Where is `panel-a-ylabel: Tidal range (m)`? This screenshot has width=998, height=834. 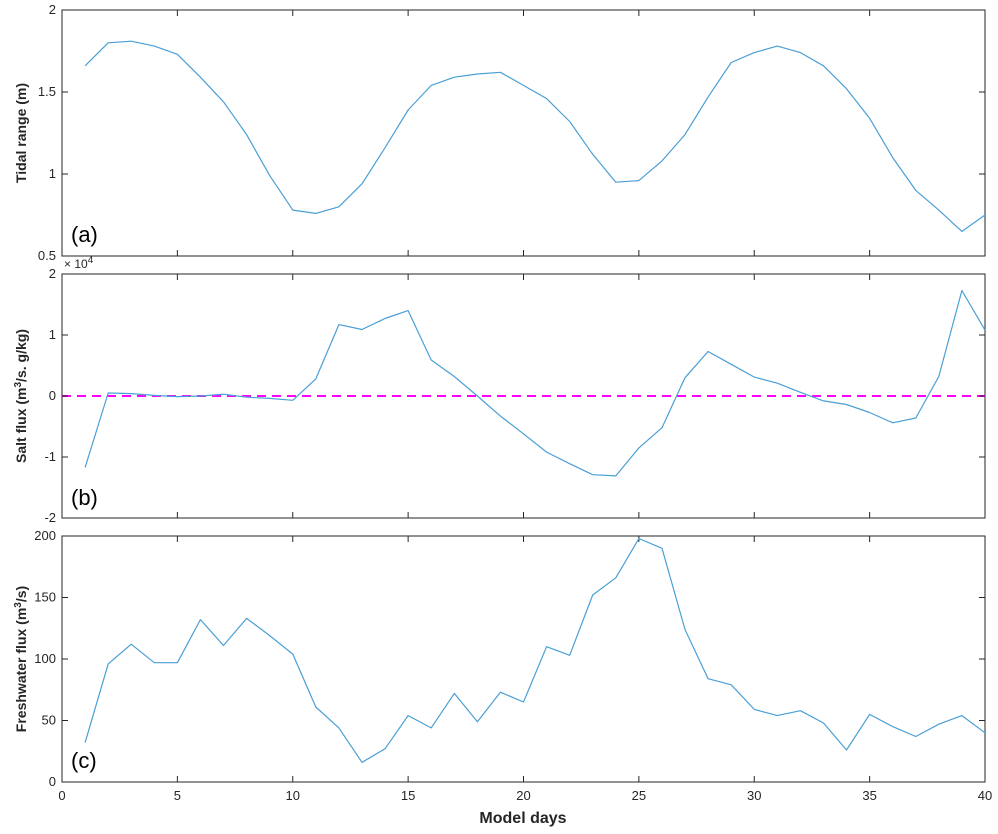
panel-a-ylabel: Tidal range (m) is located at coordinates (21, 133).